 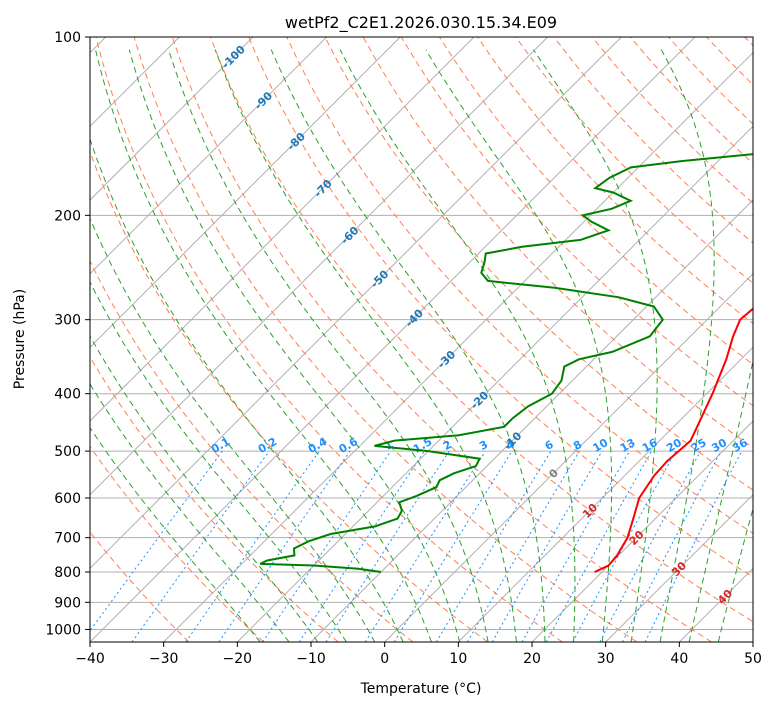 What do you see at coordinates (67, 395) in the screenshot?
I see `y-tick-label: 400` at bounding box center [67, 395].